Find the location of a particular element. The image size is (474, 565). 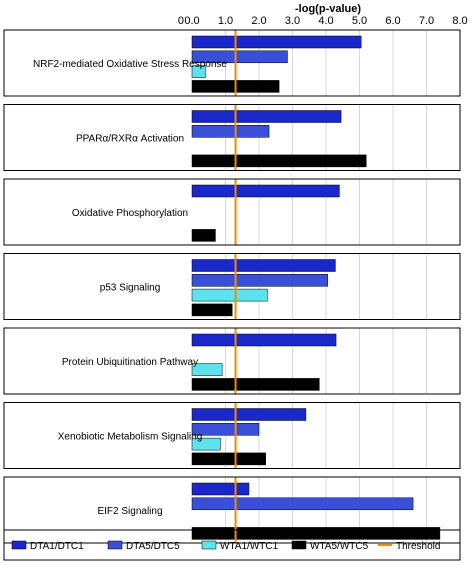

legend-label: WTA1/WTC1 is located at coordinates (249, 546).